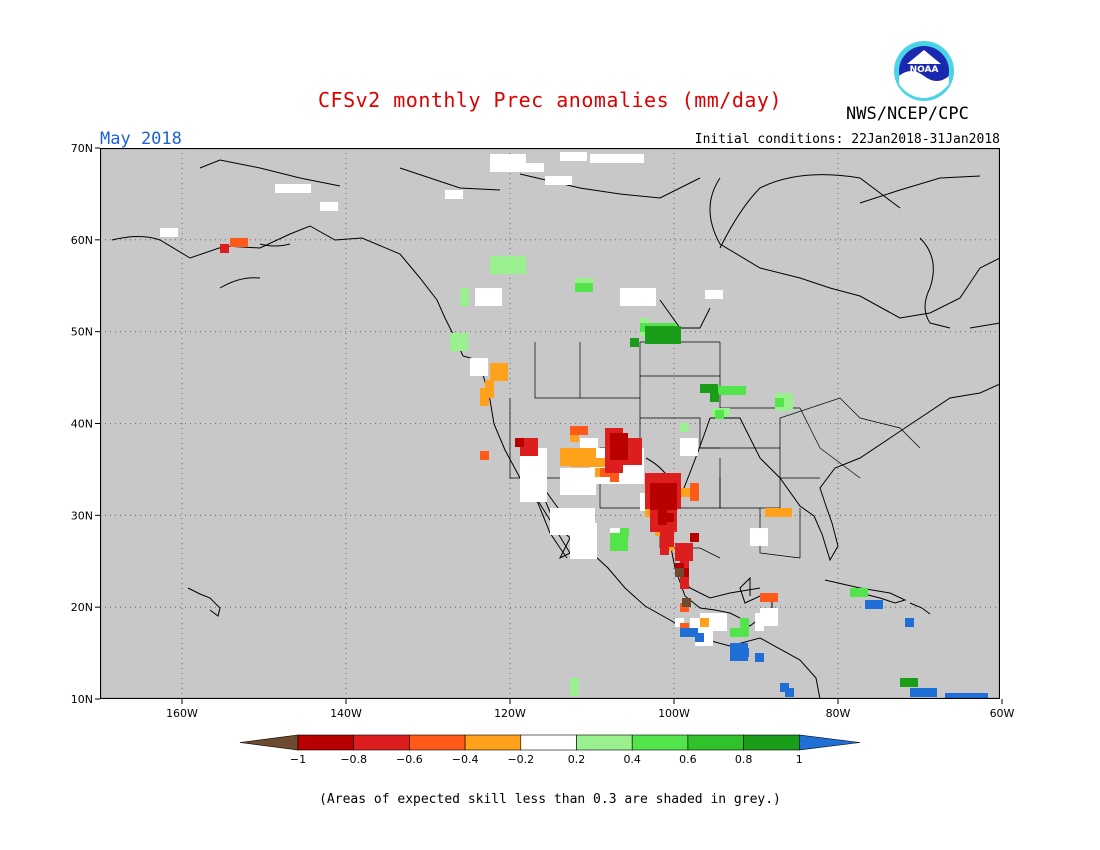  Describe the element at coordinates (182, 713) in the screenshot. I see `x-tick-label: 160W` at that location.